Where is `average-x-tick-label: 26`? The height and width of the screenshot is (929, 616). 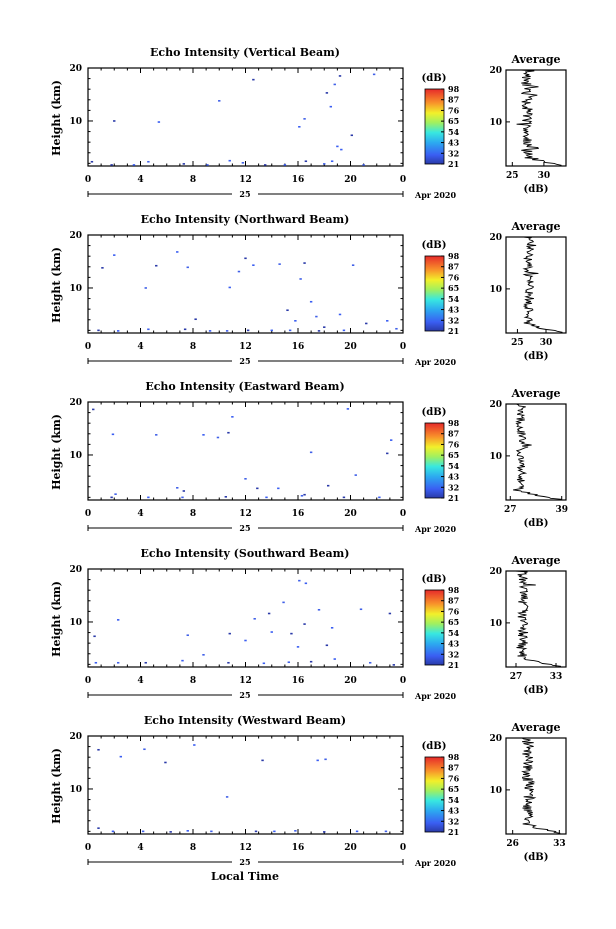 average-x-tick-label: 26 is located at coordinates (512, 844).